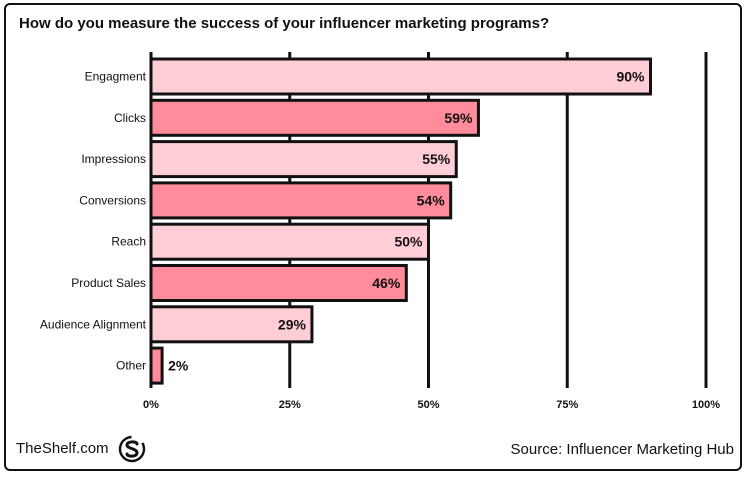  What do you see at coordinates (292, 324) in the screenshot?
I see `data-label: 29%` at bounding box center [292, 324].